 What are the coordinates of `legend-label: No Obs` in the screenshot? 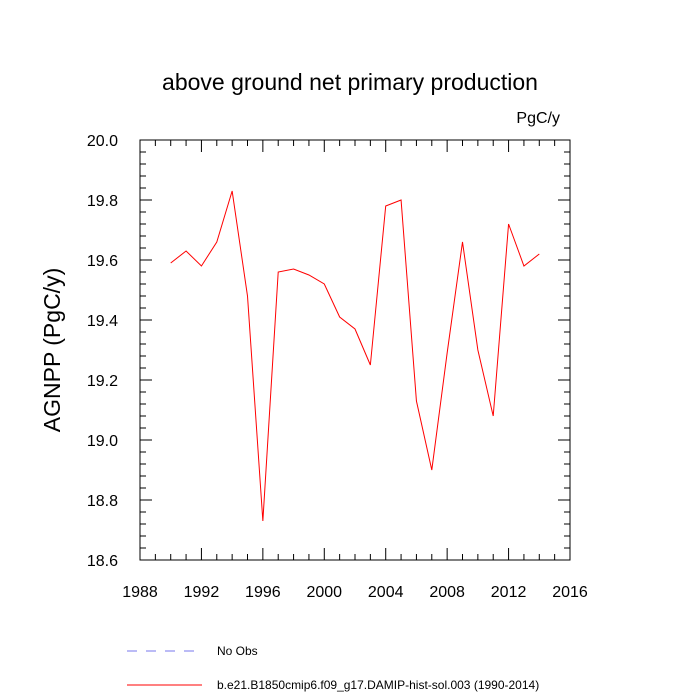 It's located at (237, 651).